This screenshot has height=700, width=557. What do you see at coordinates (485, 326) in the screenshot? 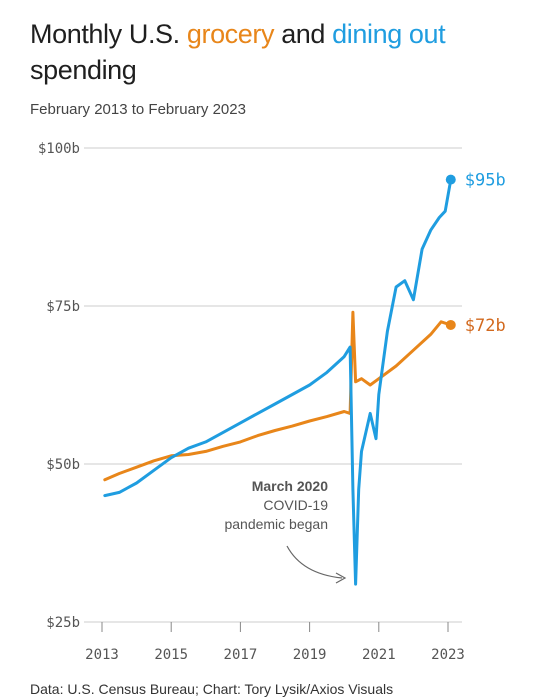
I see `series-end-label: $72b` at bounding box center [485, 326].